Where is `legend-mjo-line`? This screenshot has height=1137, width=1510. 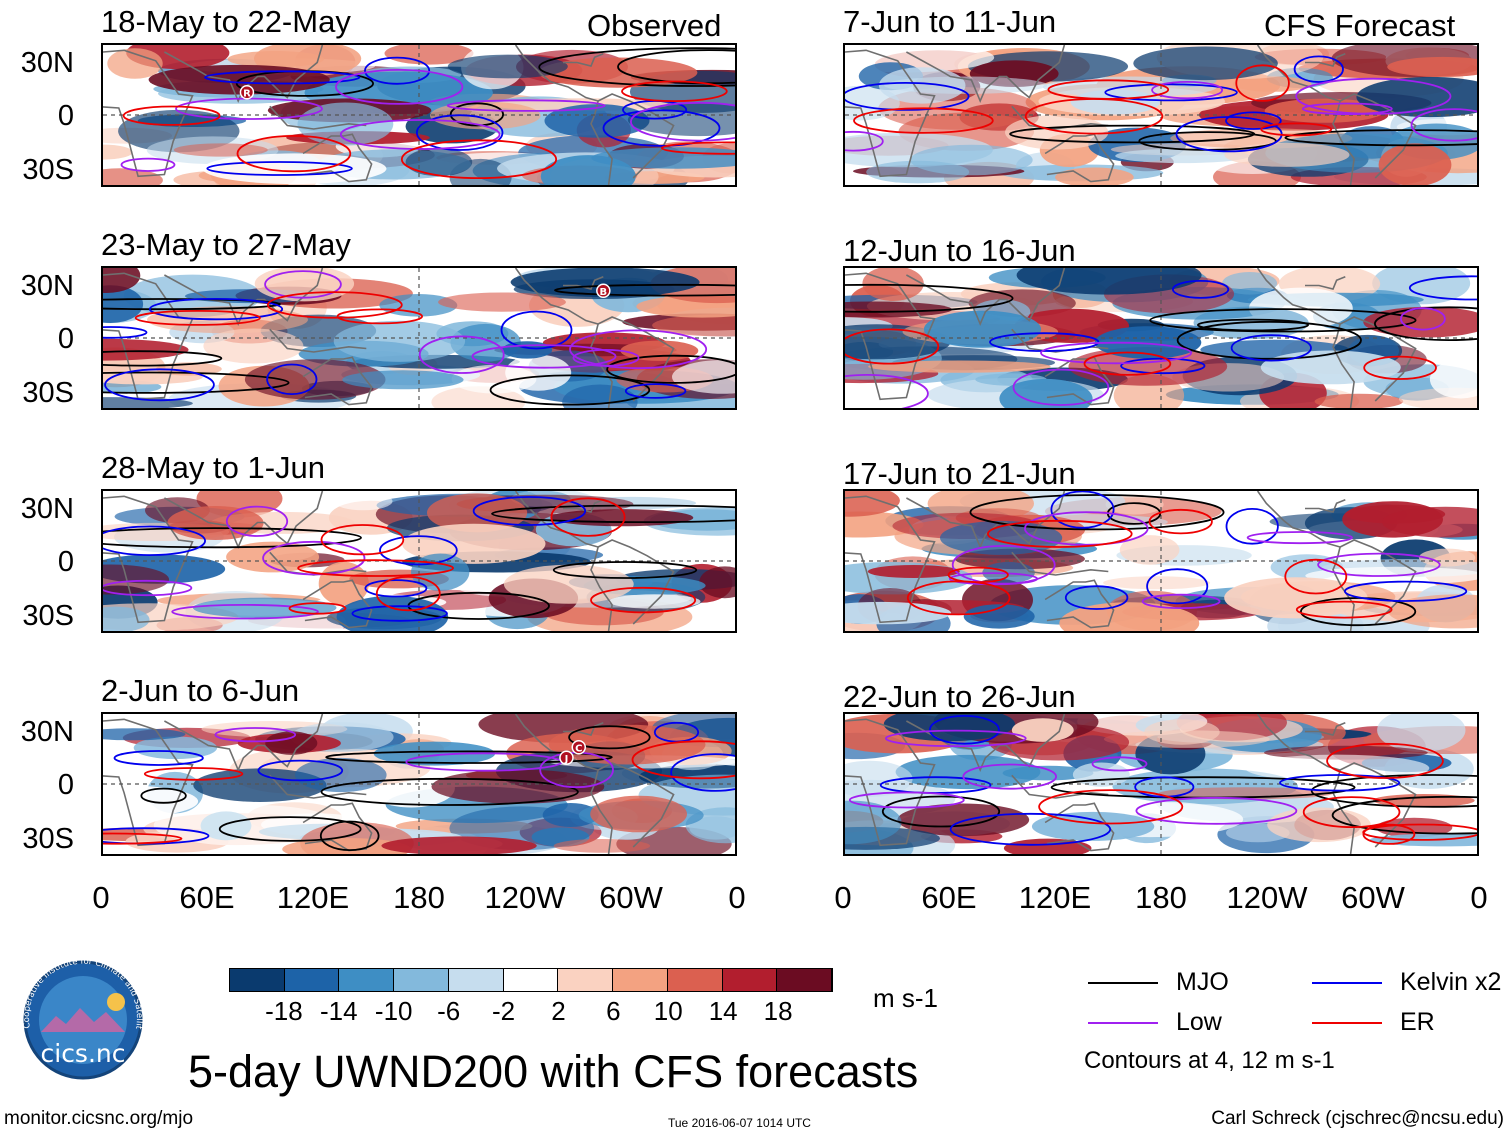 legend-mjo-line is located at coordinates (1123, 982).